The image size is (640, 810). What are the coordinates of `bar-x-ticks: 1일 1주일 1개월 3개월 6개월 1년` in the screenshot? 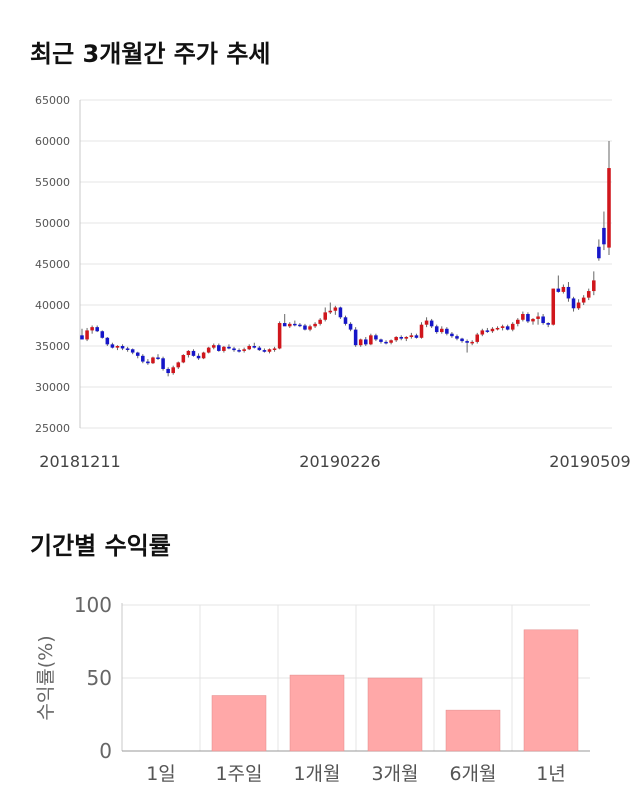 It's located at (356, 774).